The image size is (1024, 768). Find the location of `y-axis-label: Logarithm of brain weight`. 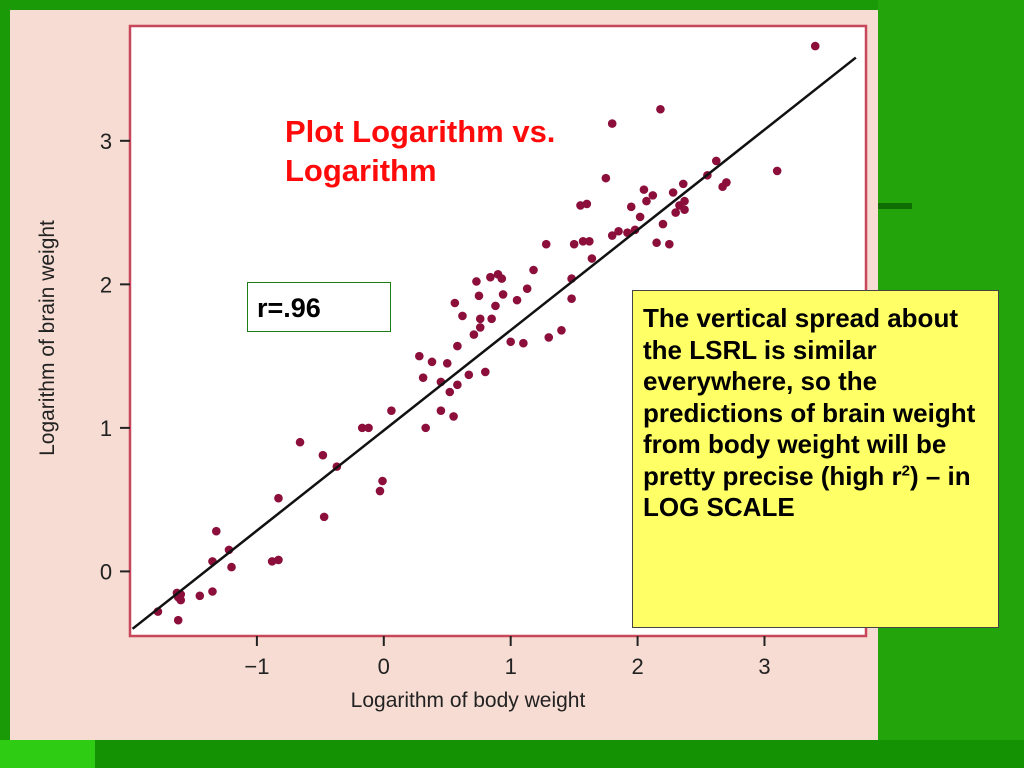

y-axis-label: Logarithm of brain weight is located at coordinates (47, 338).